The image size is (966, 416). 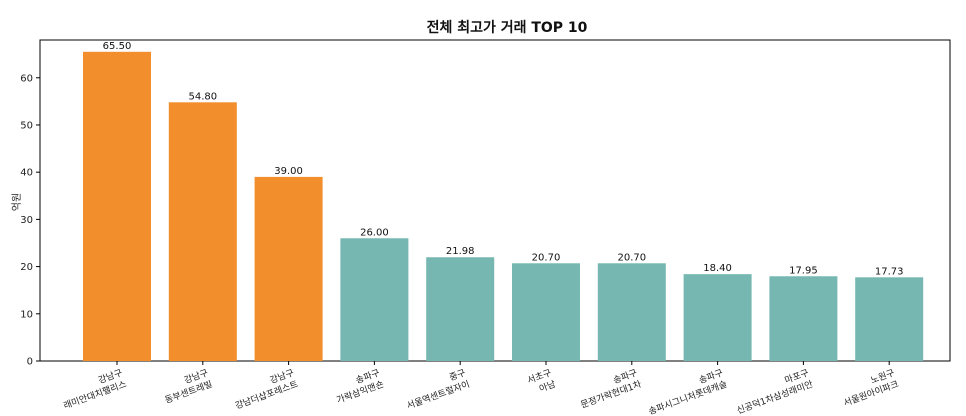 What do you see at coordinates (26, 314) in the screenshot?
I see `y-tick-label: 10` at bounding box center [26, 314].